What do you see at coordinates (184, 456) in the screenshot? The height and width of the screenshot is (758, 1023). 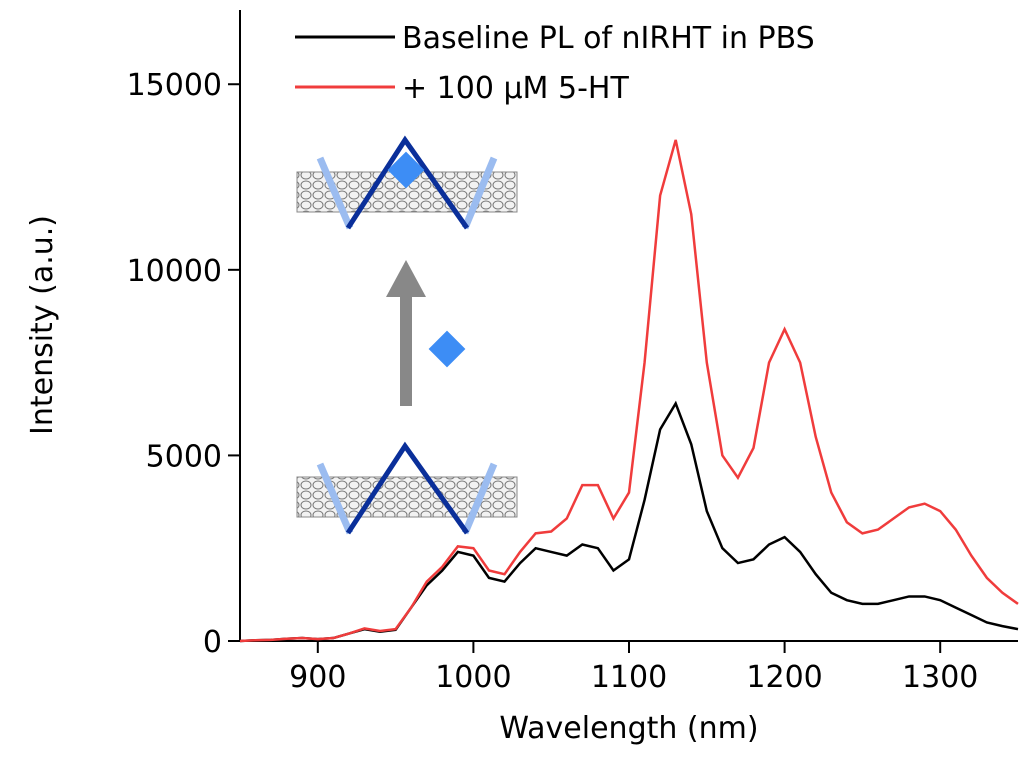 I see `y-tick-label: 5000` at bounding box center [184, 456].